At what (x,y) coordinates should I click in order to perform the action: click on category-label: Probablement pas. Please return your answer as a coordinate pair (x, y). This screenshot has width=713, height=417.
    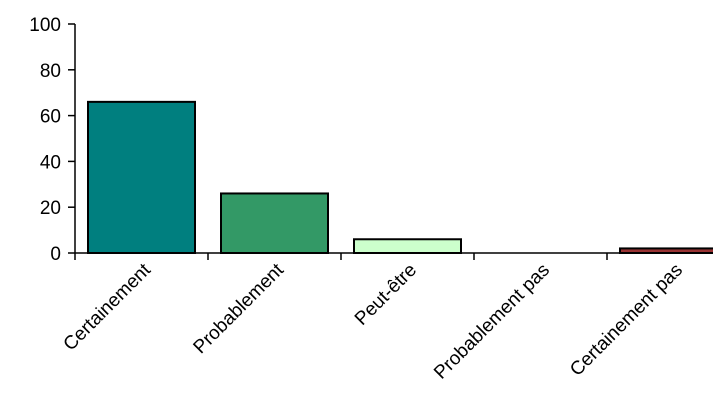
    Looking at the image, I should click on (492, 322).